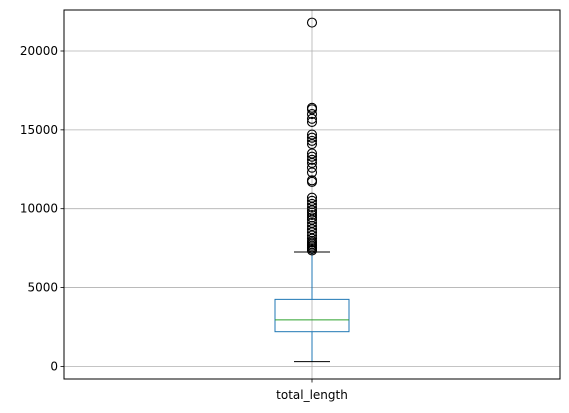 Image resolution: width=569 pixels, height=413 pixels. I want to click on y-tick-label: 5000, so click(42, 288).